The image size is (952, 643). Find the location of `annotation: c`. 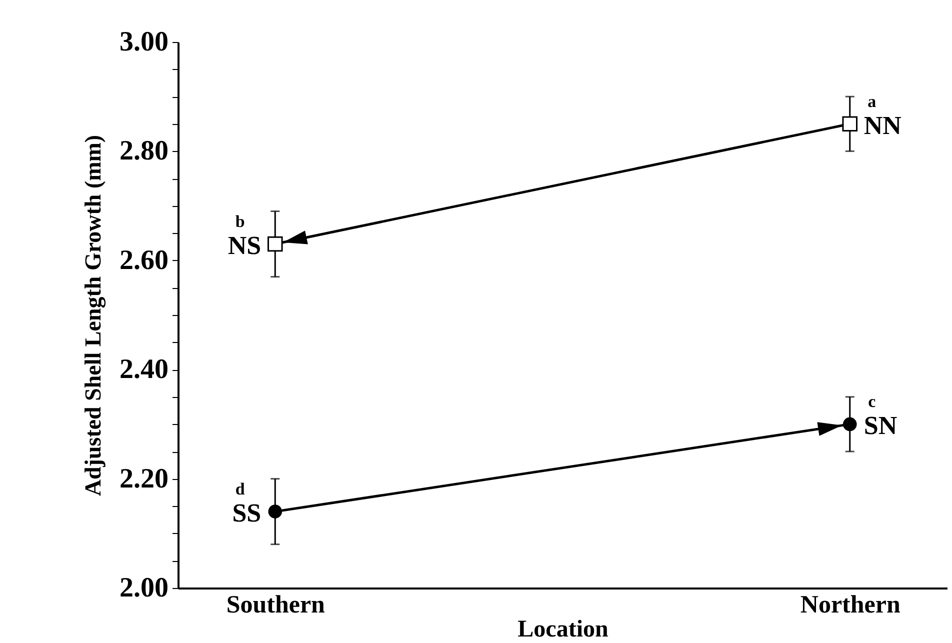

annotation: c is located at coordinates (872, 402).